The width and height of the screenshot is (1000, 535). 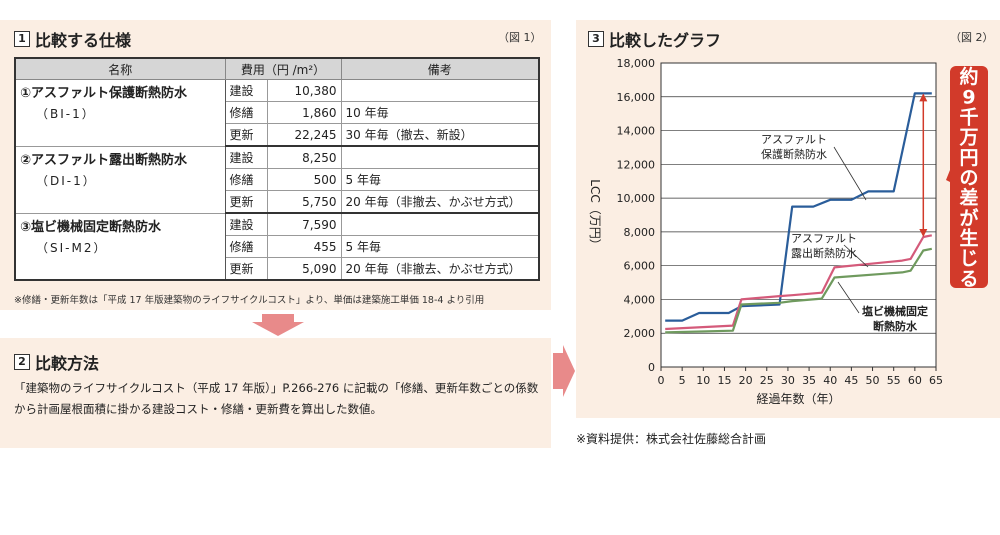 What do you see at coordinates (851, 380) in the screenshot?
I see `x-tick-label: 45` at bounding box center [851, 380].